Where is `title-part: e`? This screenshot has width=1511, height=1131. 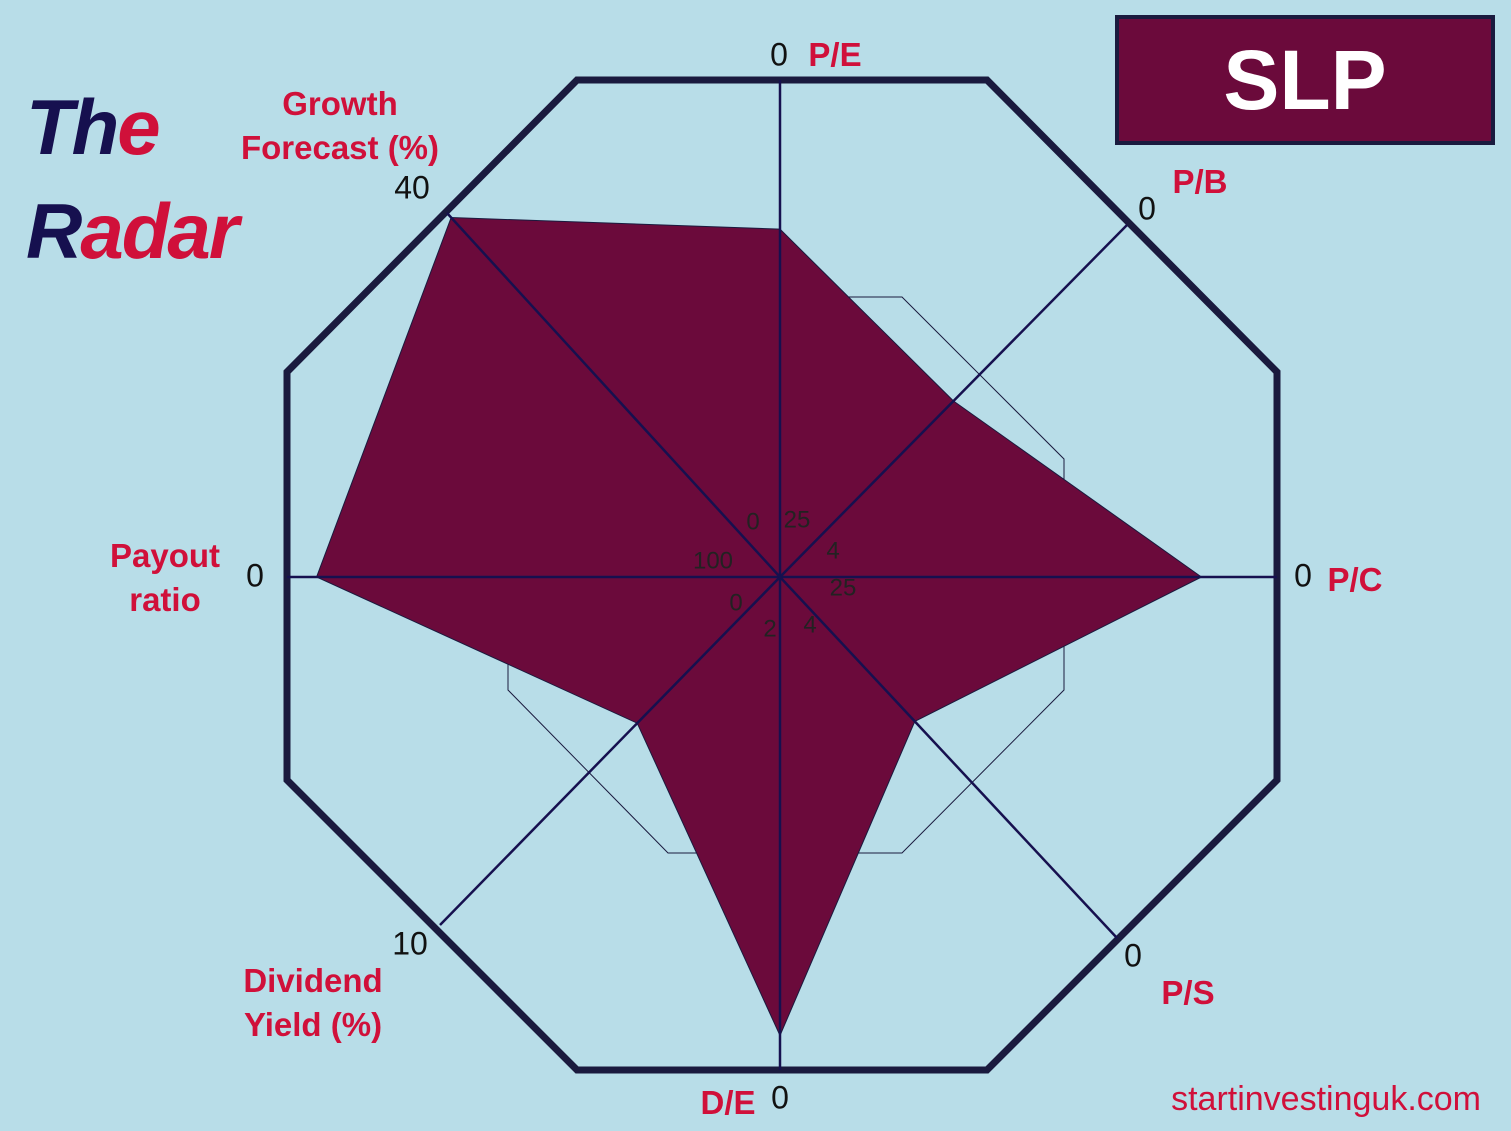
title-part: e is located at coordinates (138, 127).